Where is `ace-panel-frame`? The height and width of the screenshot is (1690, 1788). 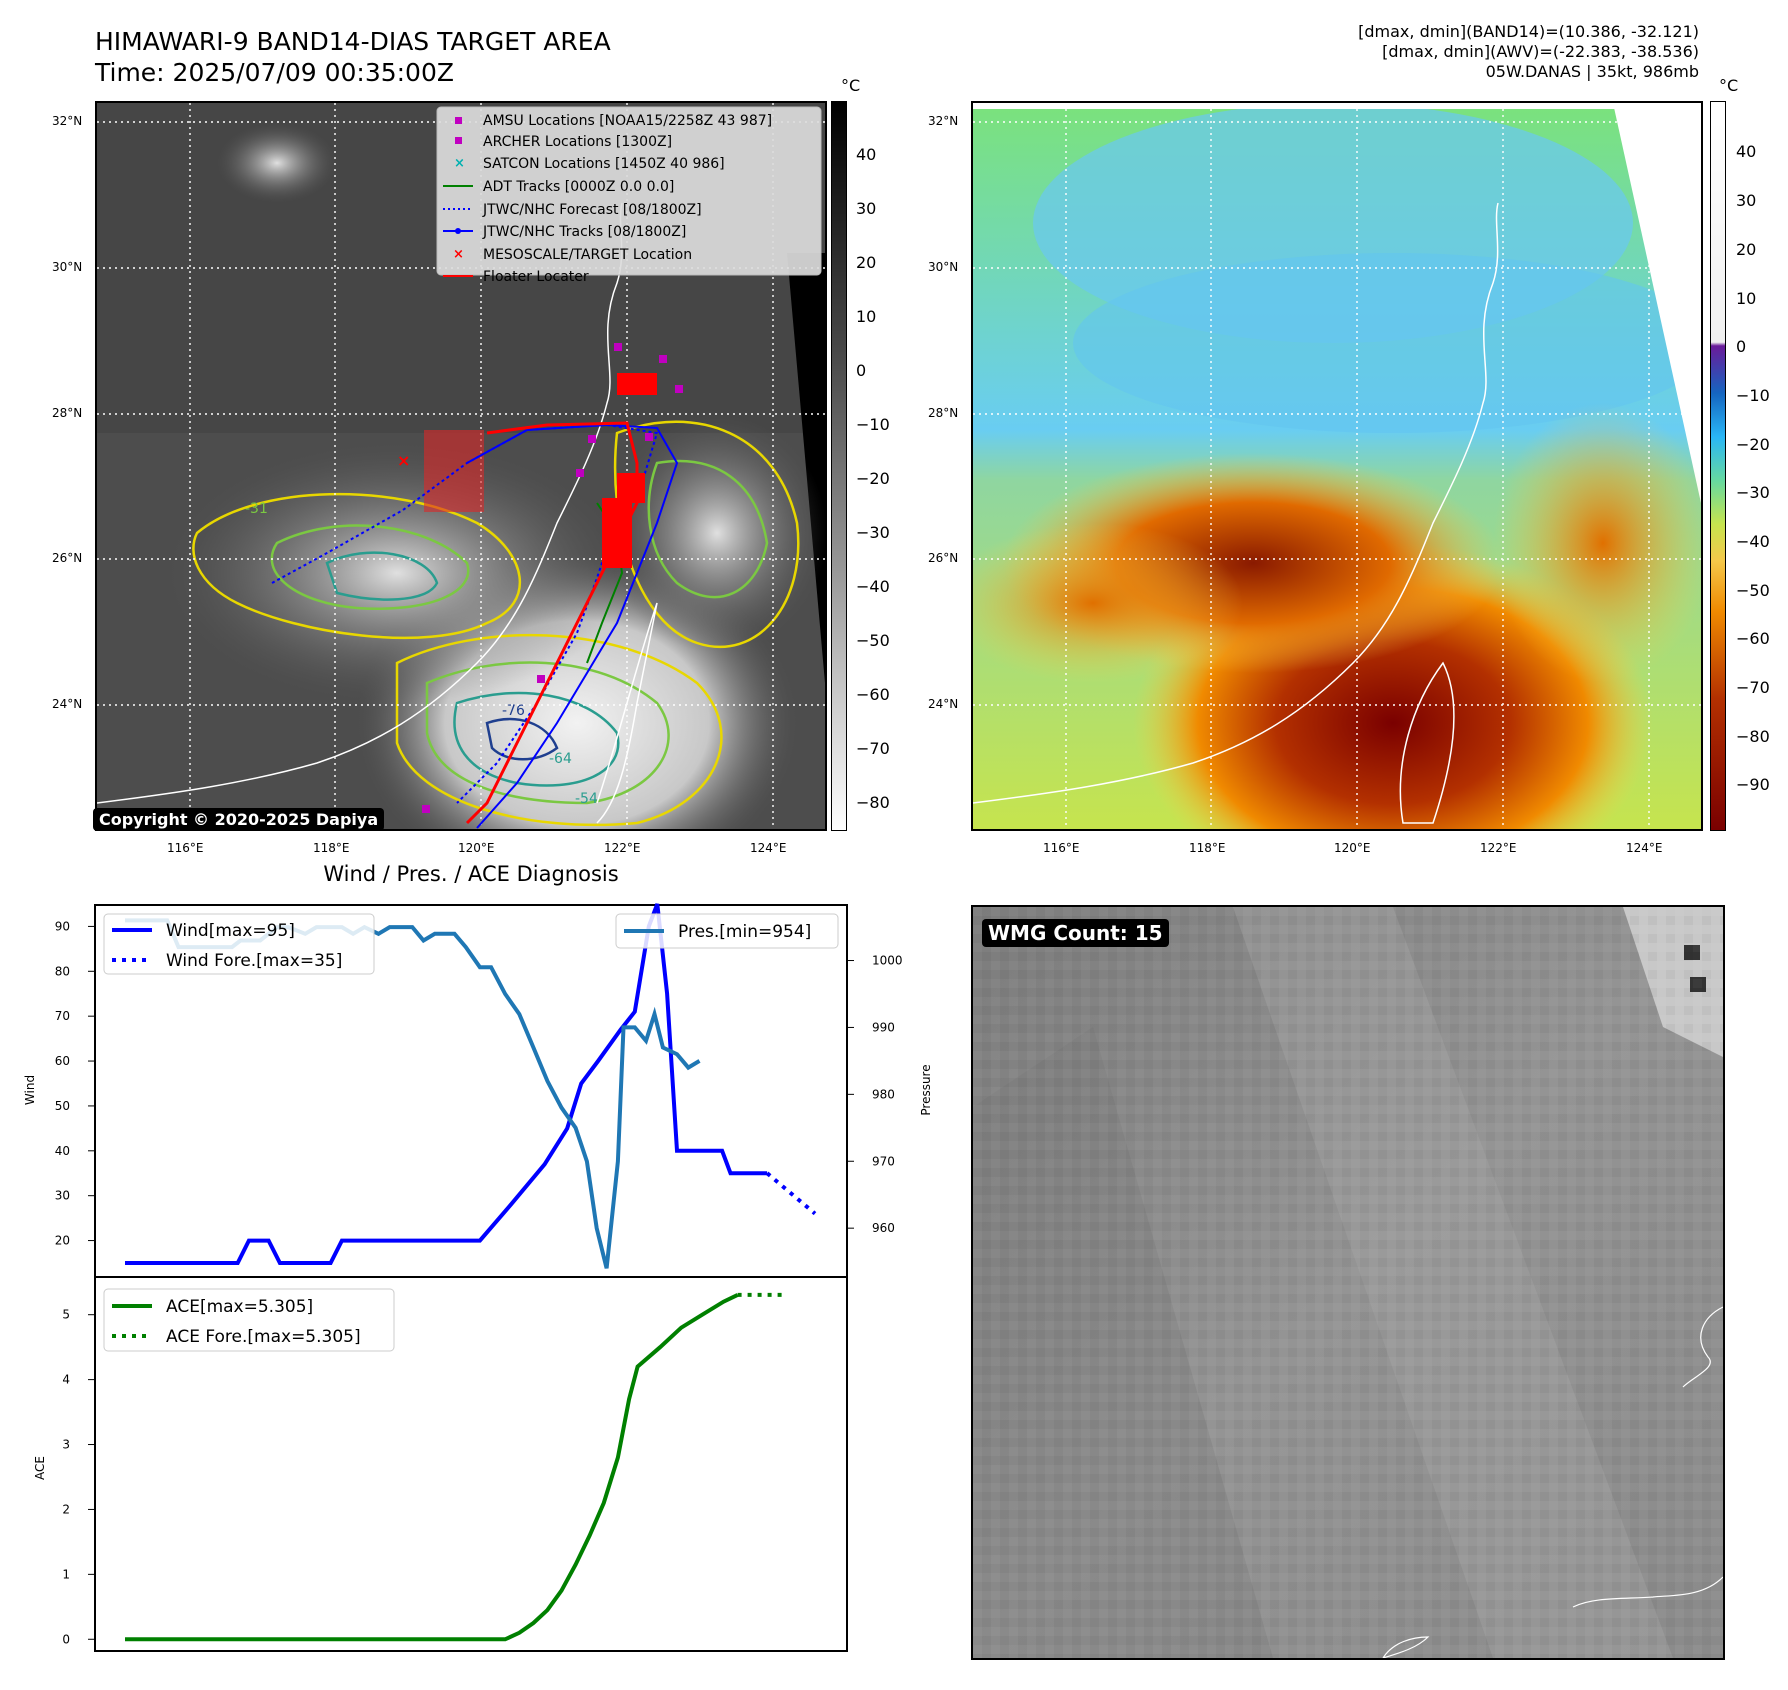 ace-panel-frame is located at coordinates (471, 1464).